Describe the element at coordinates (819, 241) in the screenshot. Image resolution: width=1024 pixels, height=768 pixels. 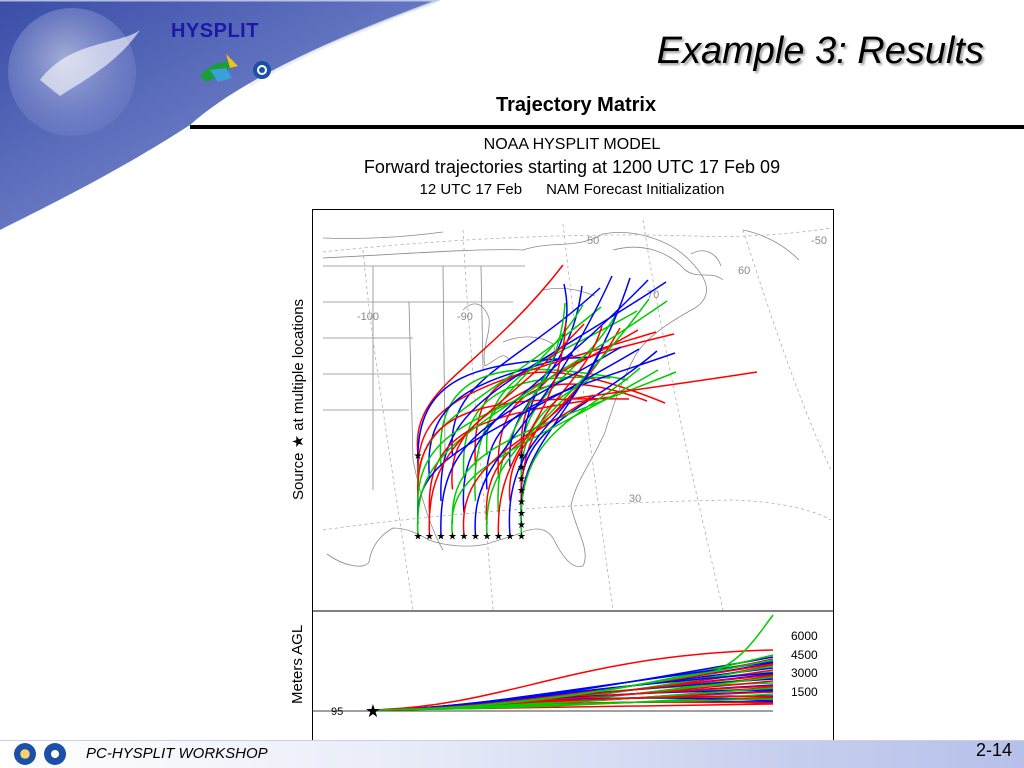
I see `lat-label-neg50: -50` at that location.